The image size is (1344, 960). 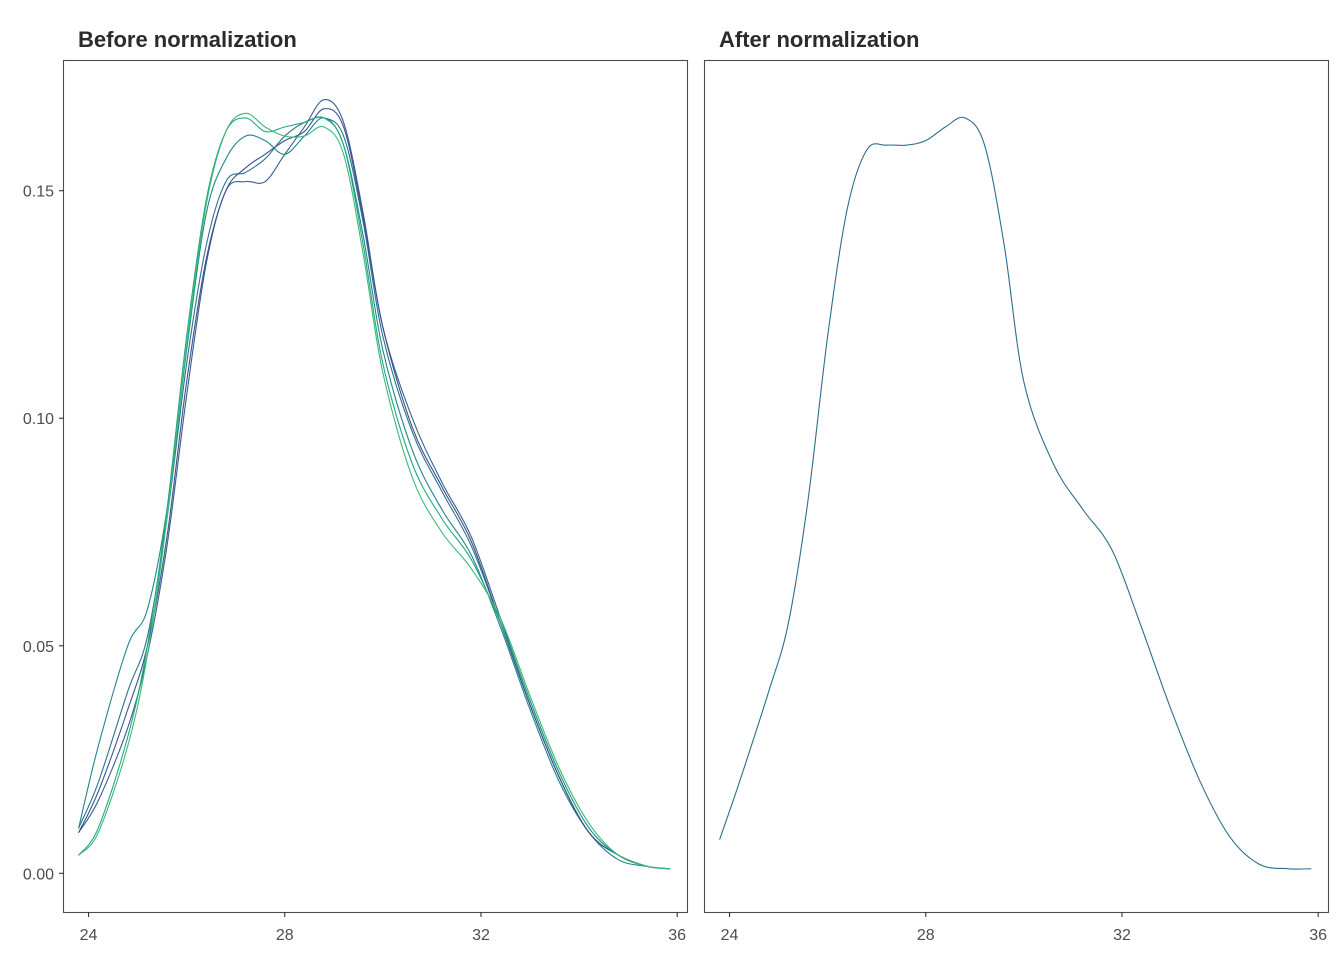 What do you see at coordinates (38, 647) in the screenshot?
I see `y-tick-label: 0.05` at bounding box center [38, 647].